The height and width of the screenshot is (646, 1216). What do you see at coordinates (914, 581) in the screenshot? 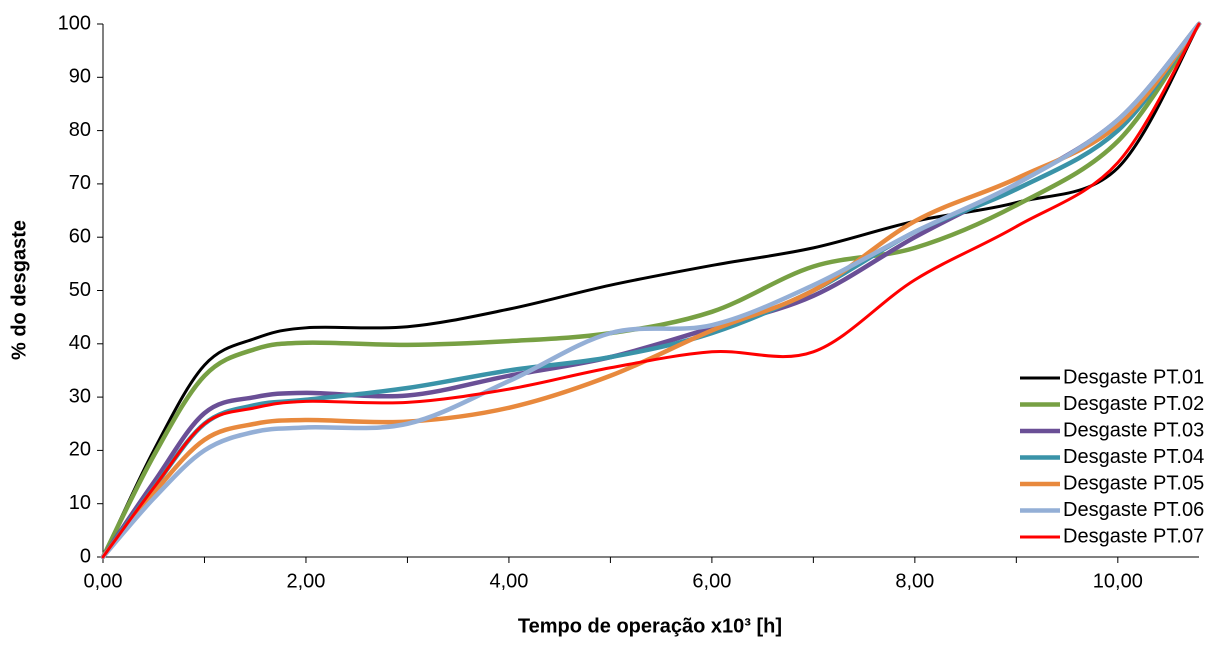
I see `x-tick-label: 8,00` at bounding box center [914, 581].